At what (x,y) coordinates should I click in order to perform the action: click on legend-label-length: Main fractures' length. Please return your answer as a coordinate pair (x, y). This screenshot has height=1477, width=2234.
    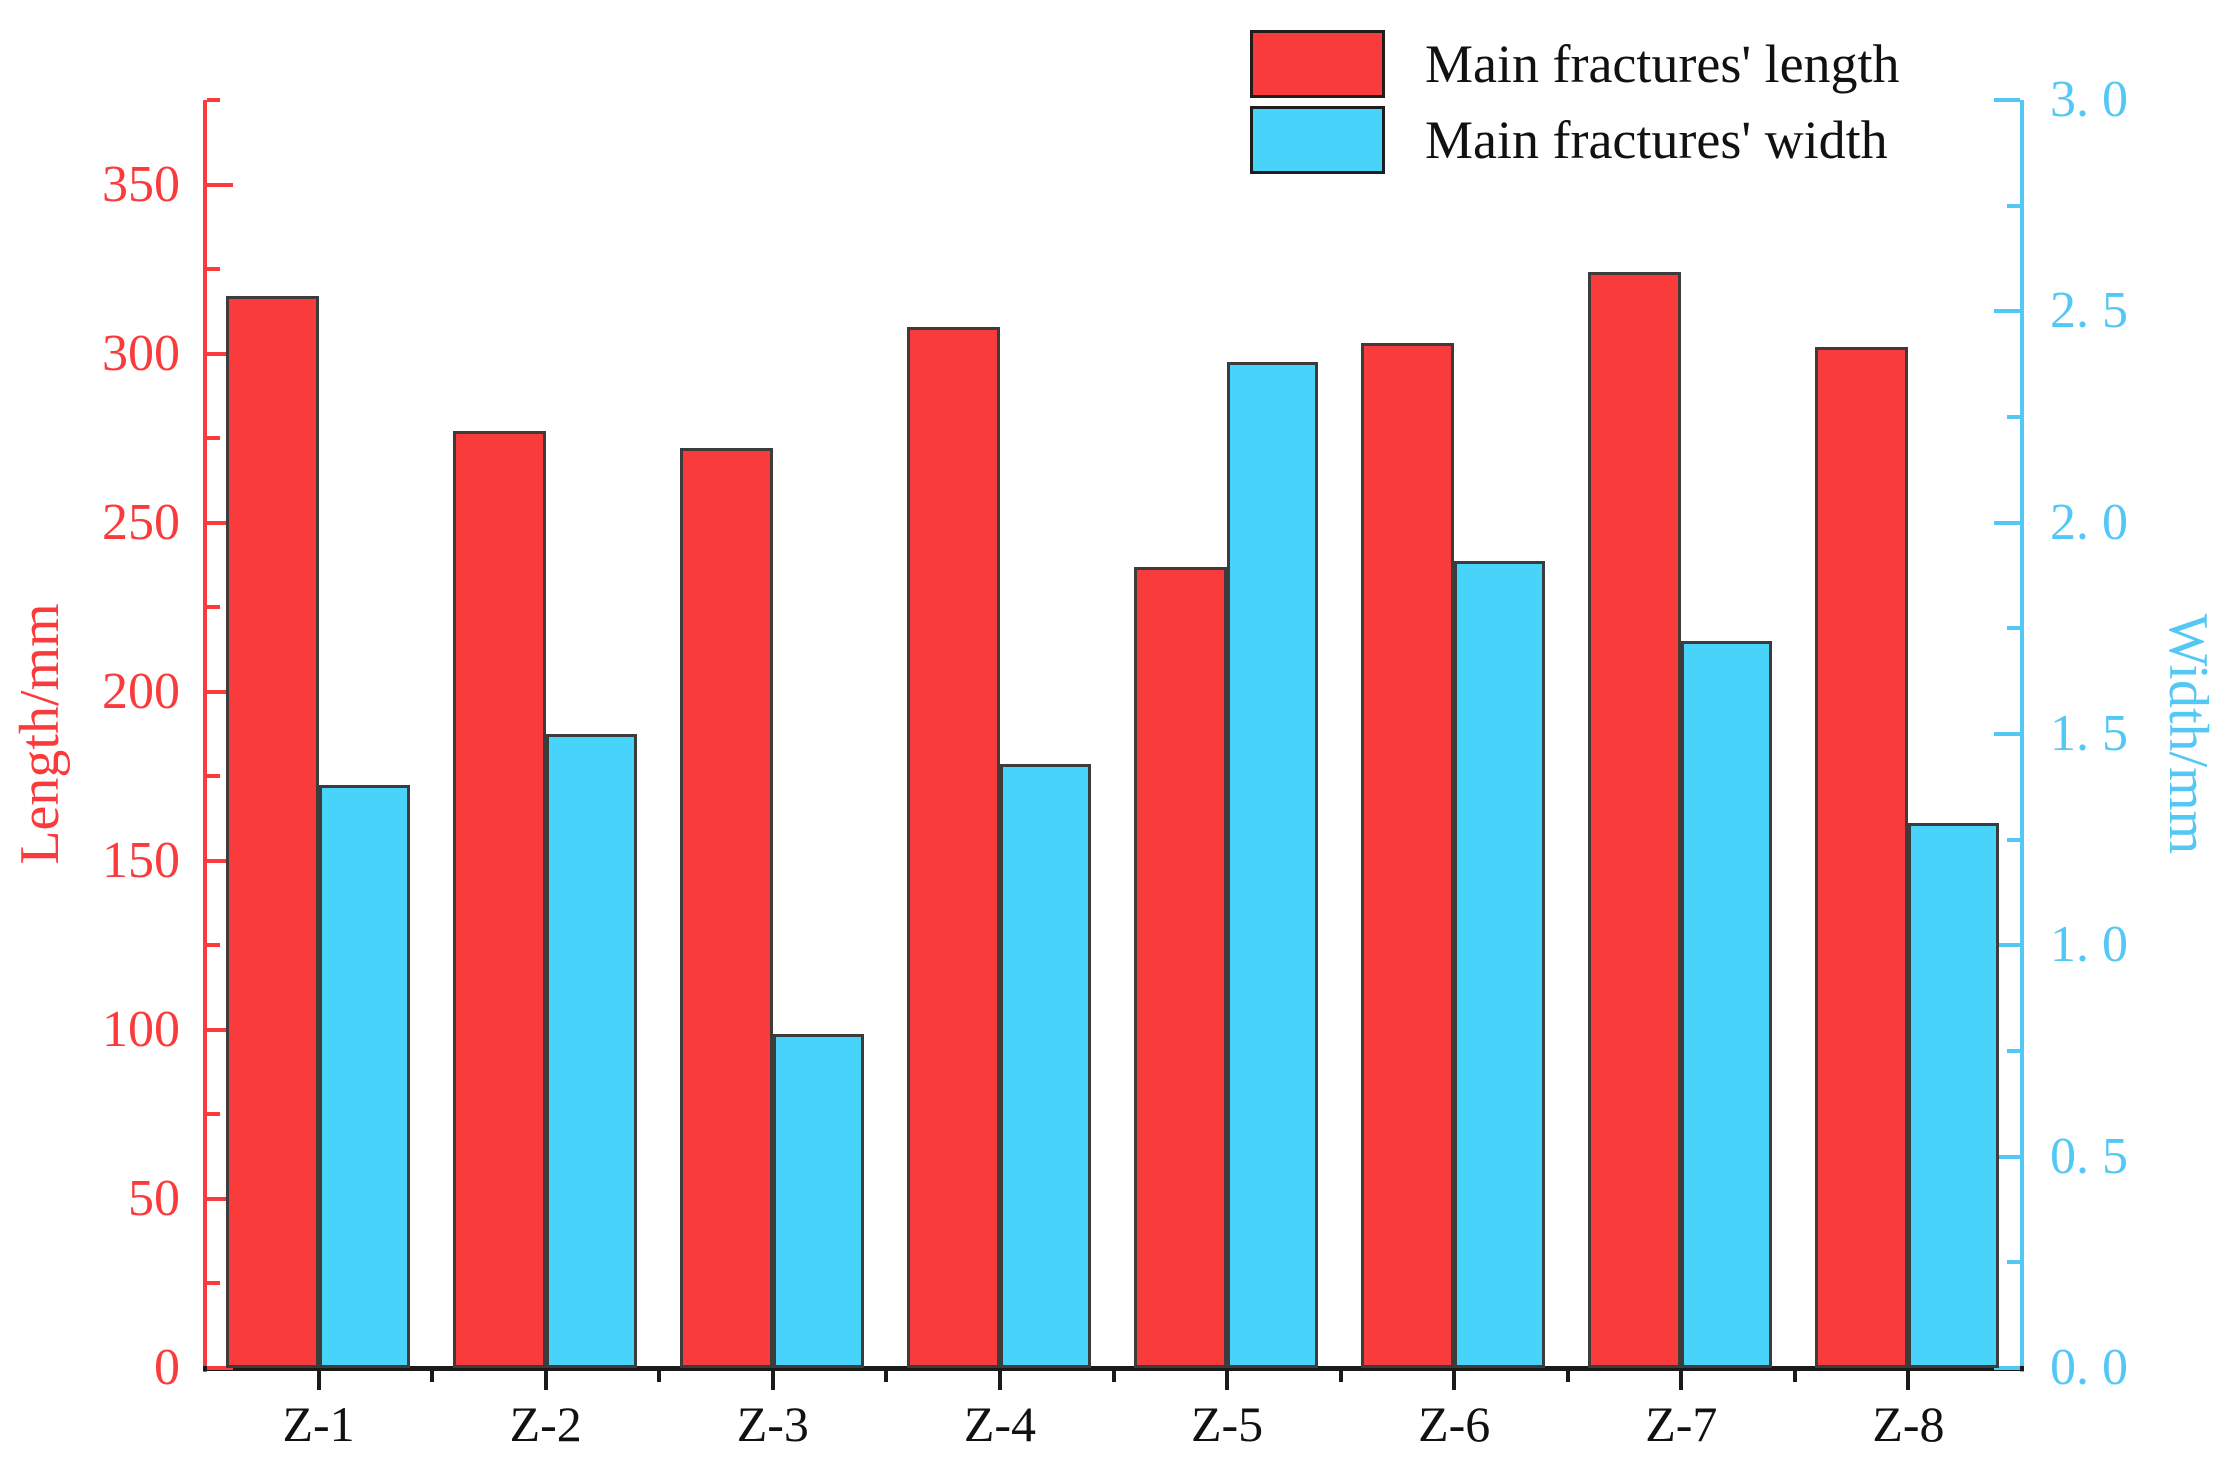
    Looking at the image, I should click on (1662, 64).